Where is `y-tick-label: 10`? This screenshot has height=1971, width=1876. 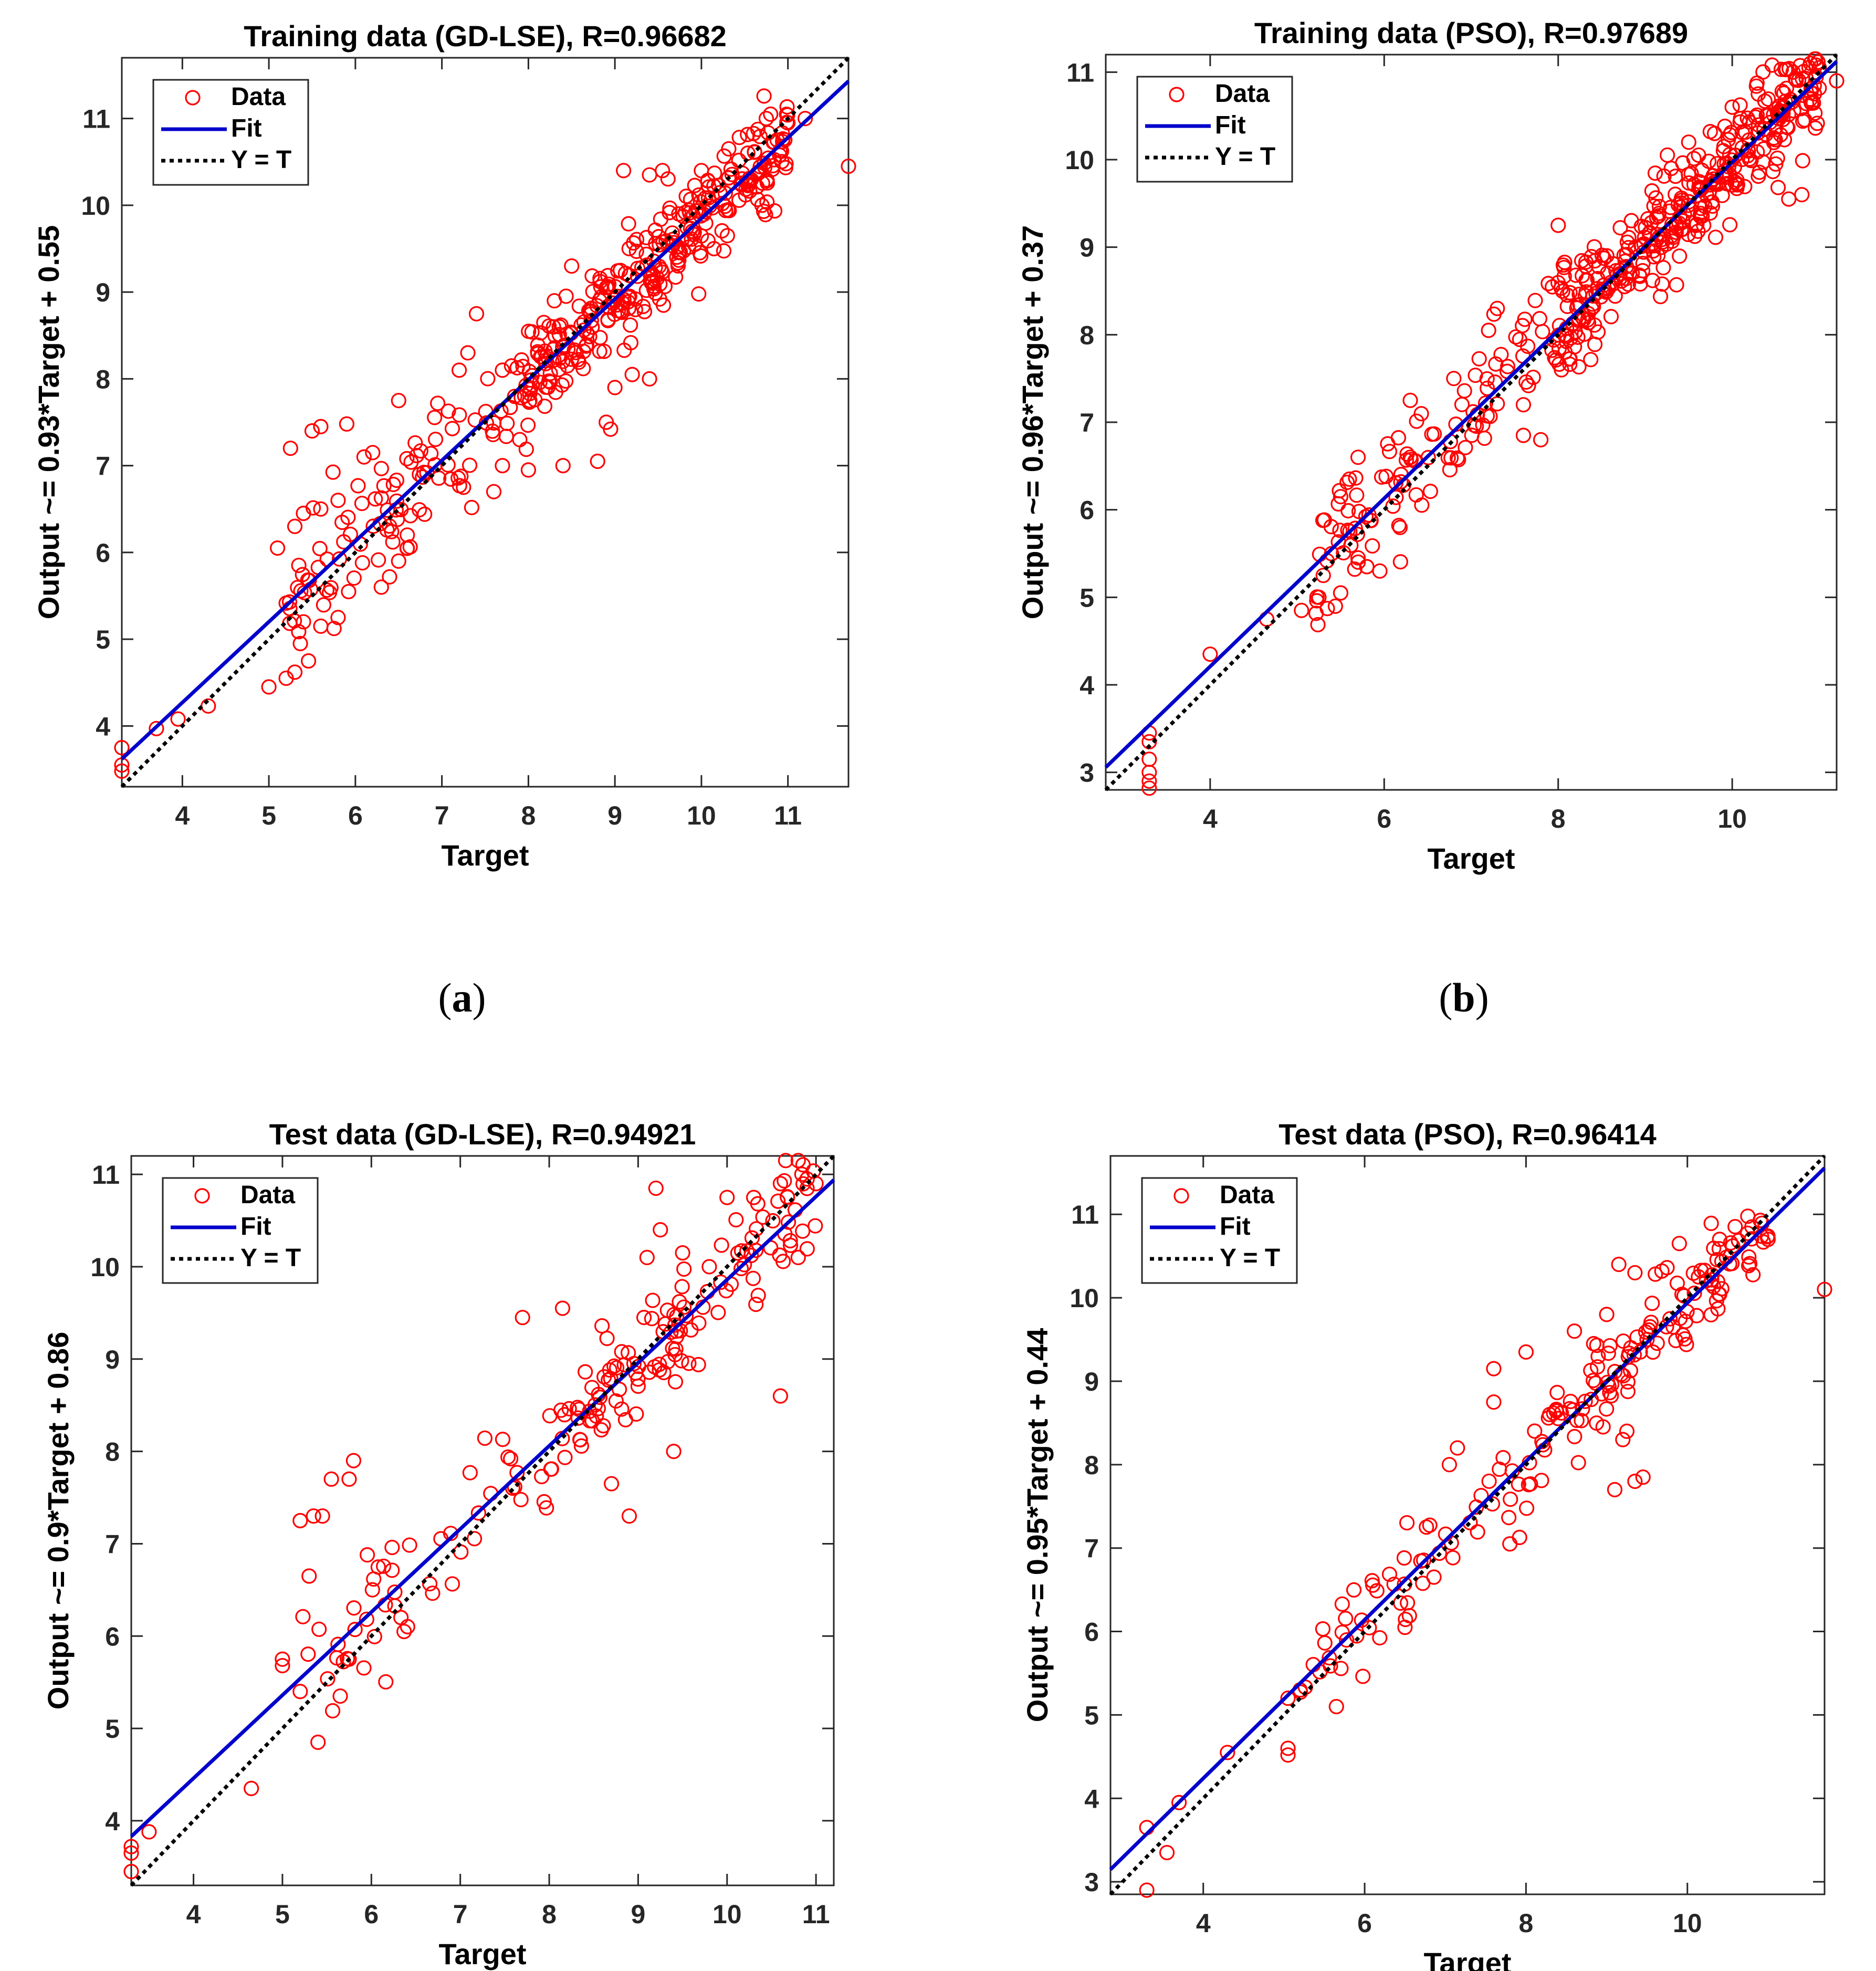
y-tick-label: 10 is located at coordinates (95, 206).